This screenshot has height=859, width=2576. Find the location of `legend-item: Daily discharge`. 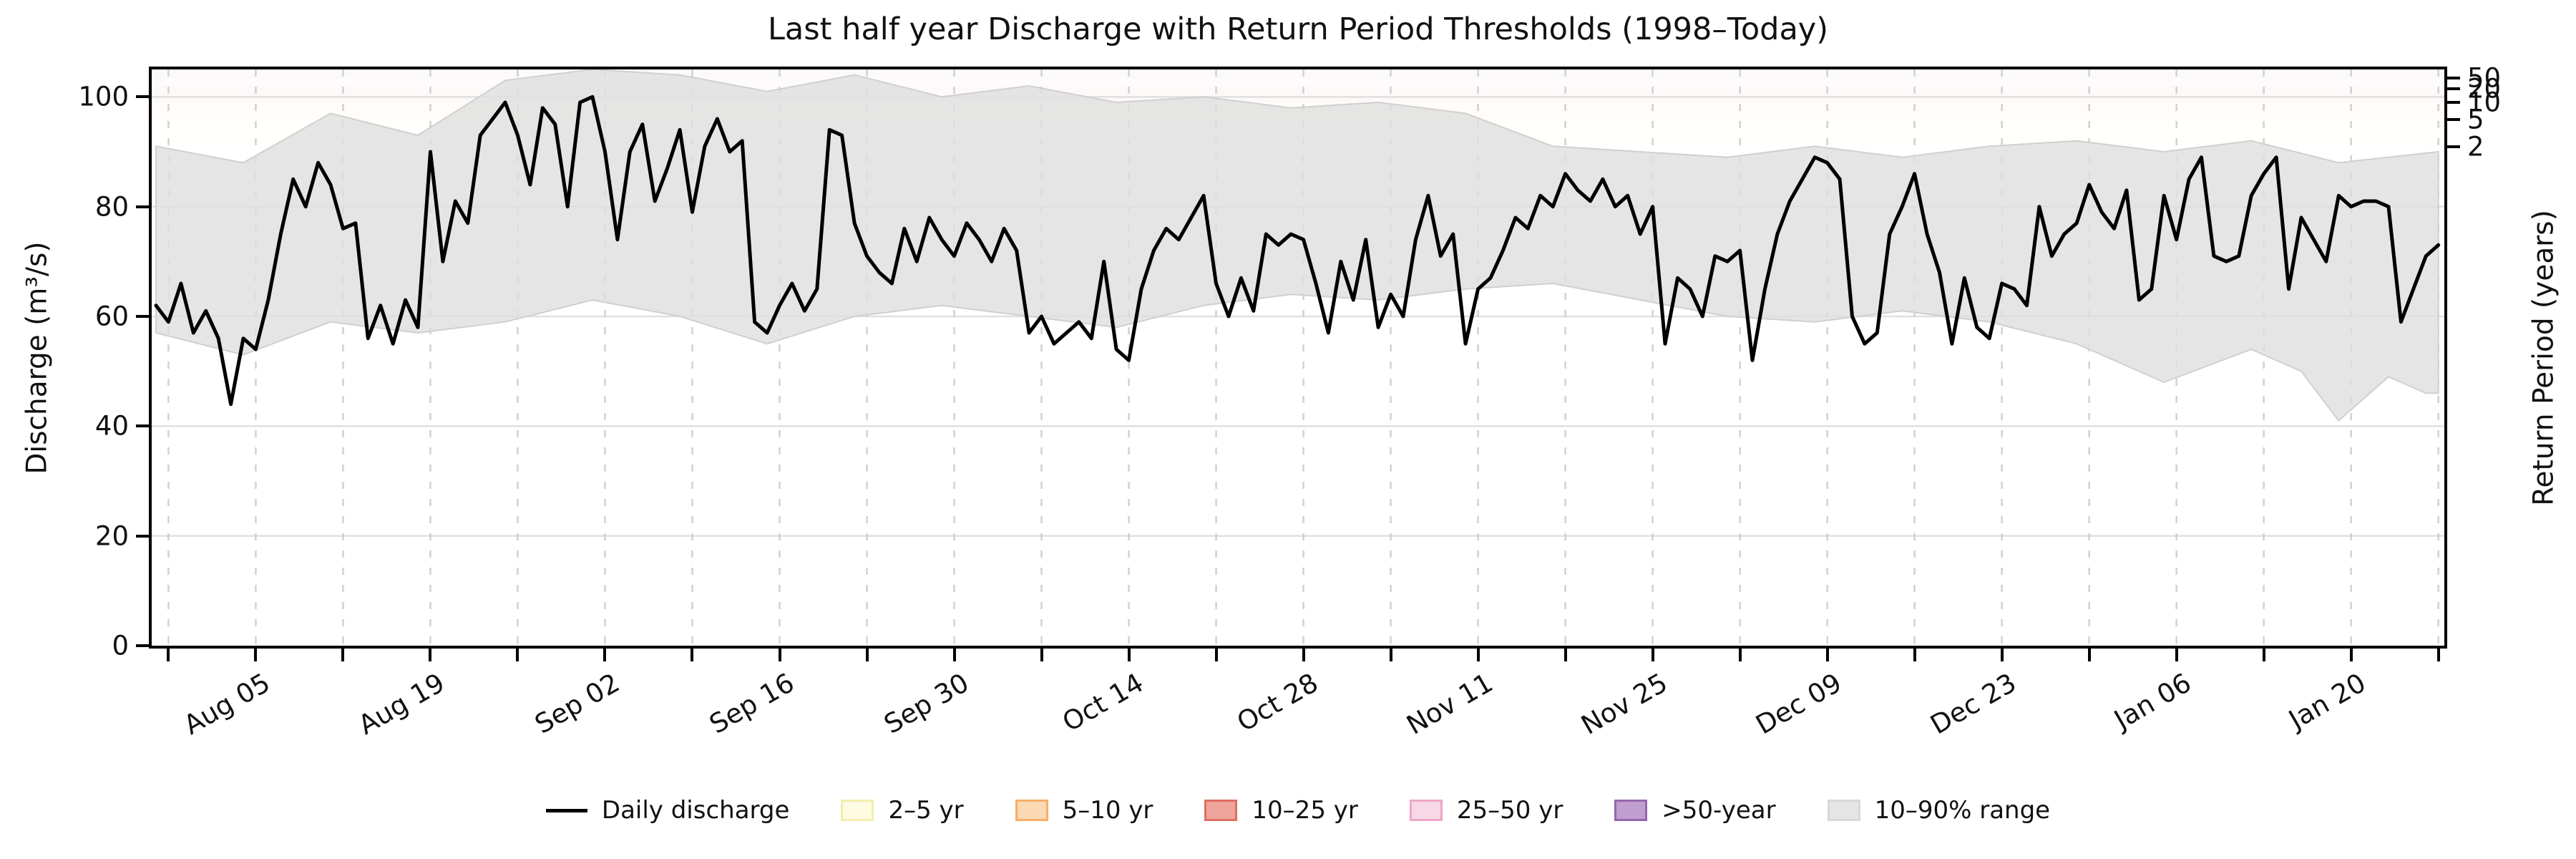

legend-item: Daily discharge is located at coordinates (667, 810).